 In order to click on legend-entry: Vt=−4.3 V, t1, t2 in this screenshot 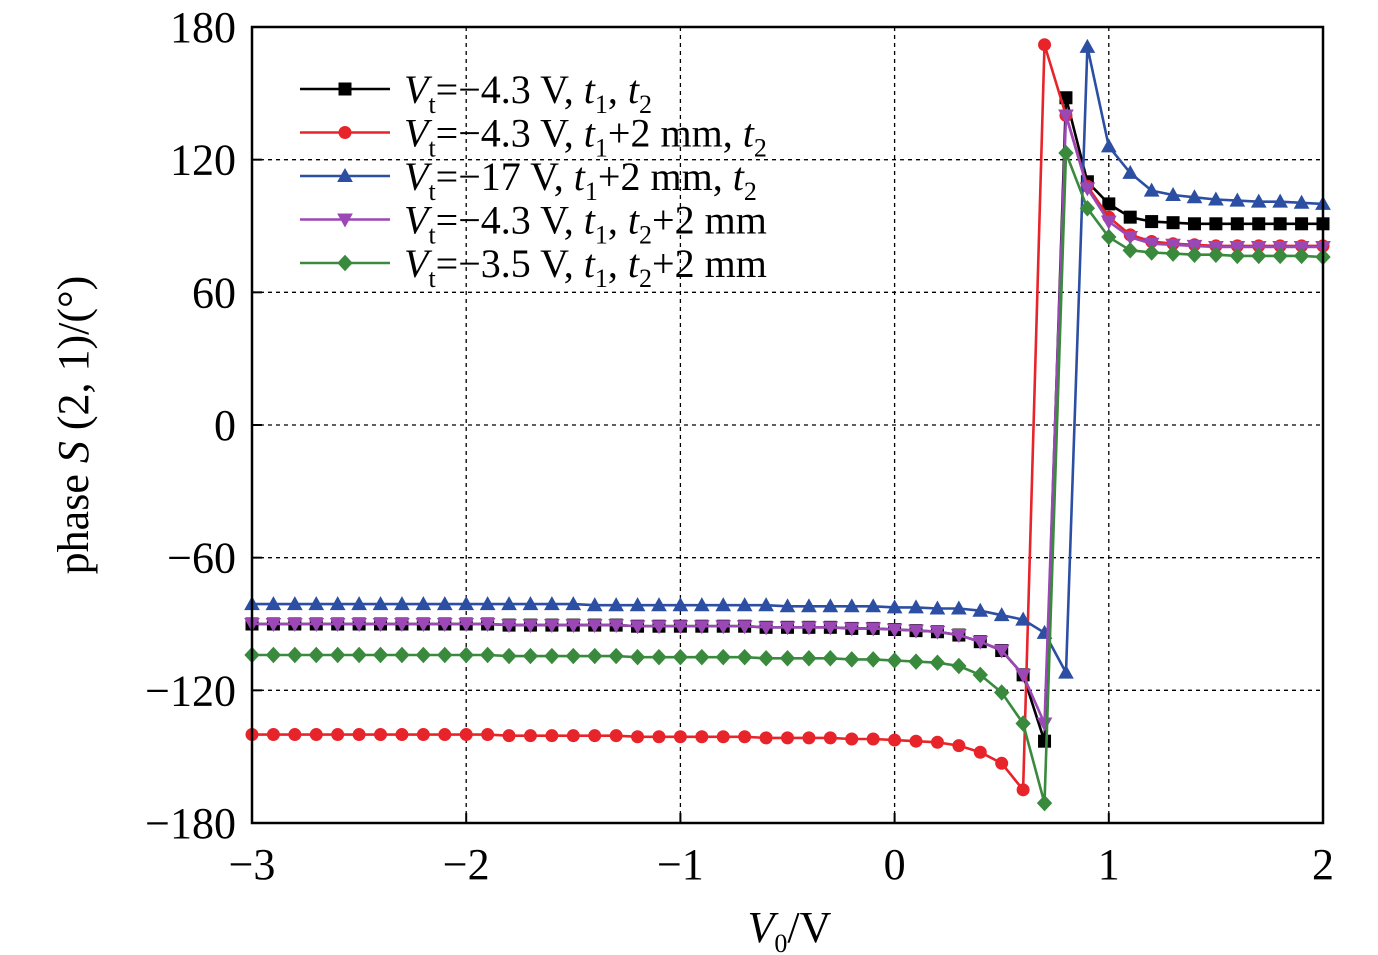, I will do `click(476, 93)`.